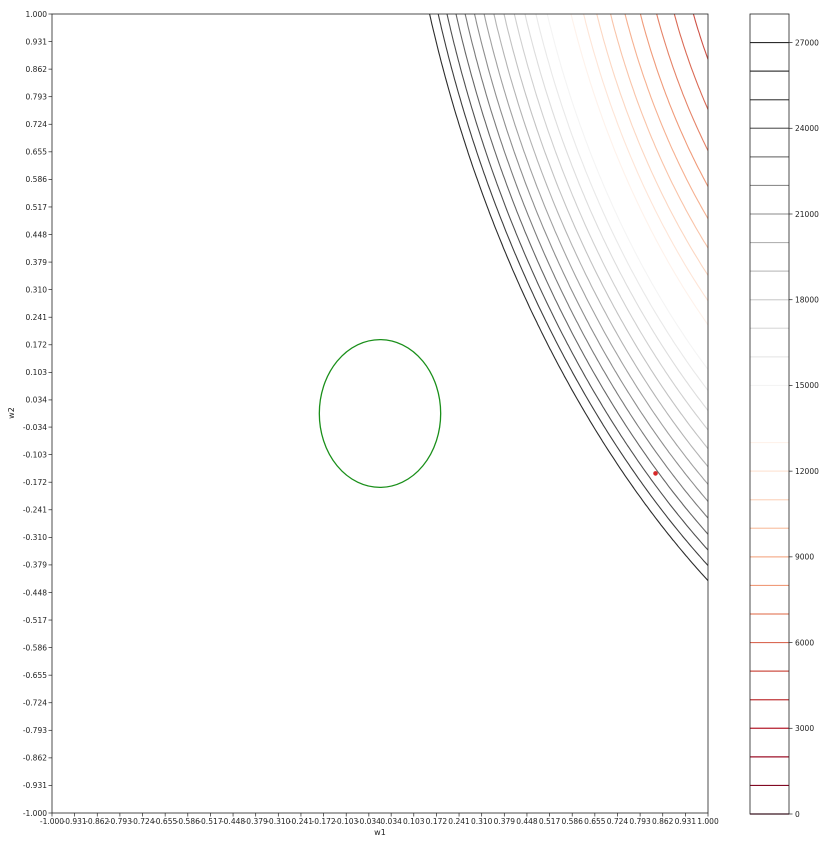  What do you see at coordinates (37, 41) in the screenshot?
I see `y-tick-label: 0.931` at bounding box center [37, 41].